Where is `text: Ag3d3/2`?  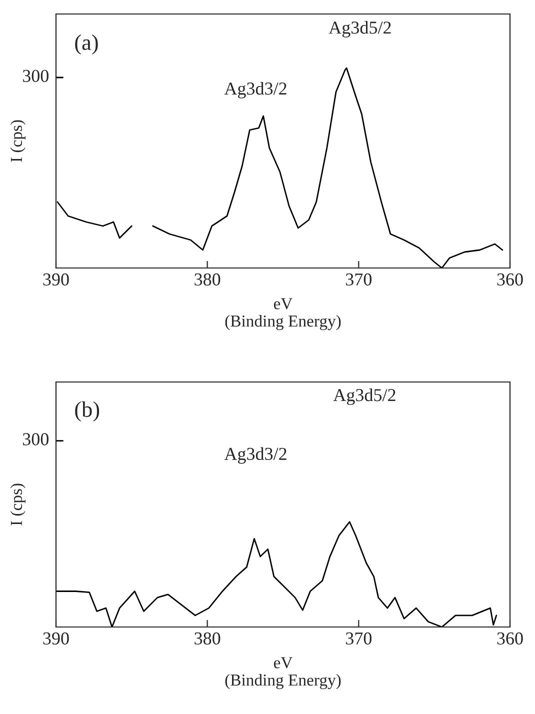 text: Ag3d3/2 is located at coordinates (255, 455).